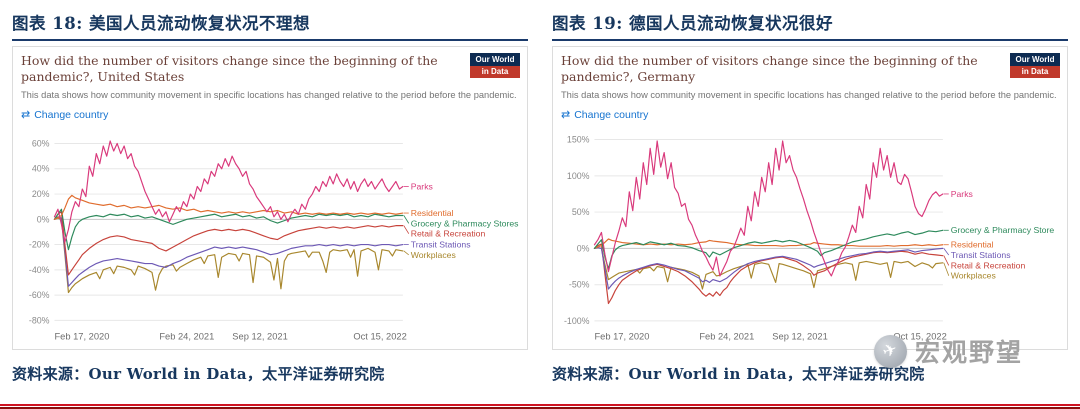 The height and width of the screenshot is (409, 1080). I want to click on y-tick-label: -100%, so click(577, 321).